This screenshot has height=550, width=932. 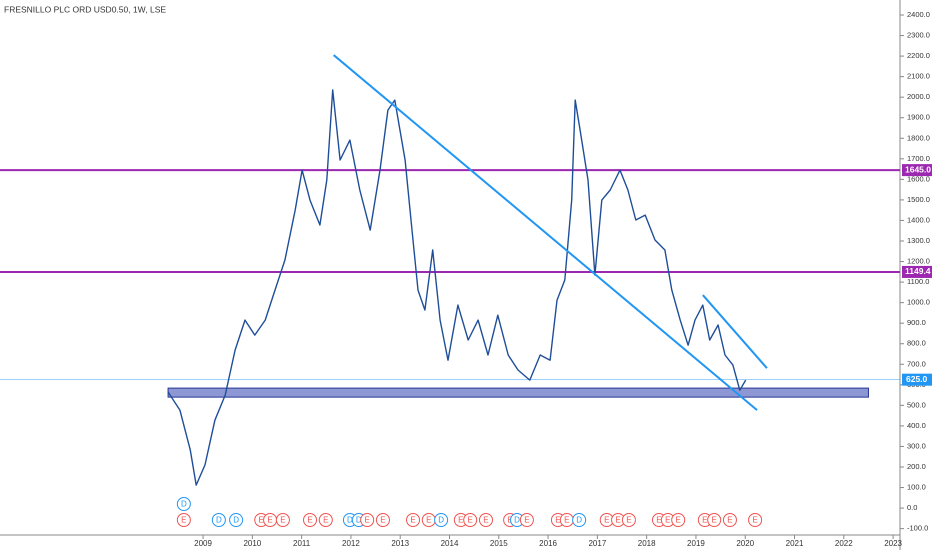 What do you see at coordinates (518, 392) in the screenshot?
I see `support-zone` at bounding box center [518, 392].